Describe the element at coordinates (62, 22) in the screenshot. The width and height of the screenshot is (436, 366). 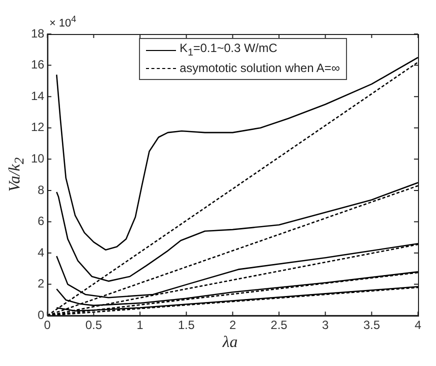
I see `text: × 10$^{4}$` at that location.